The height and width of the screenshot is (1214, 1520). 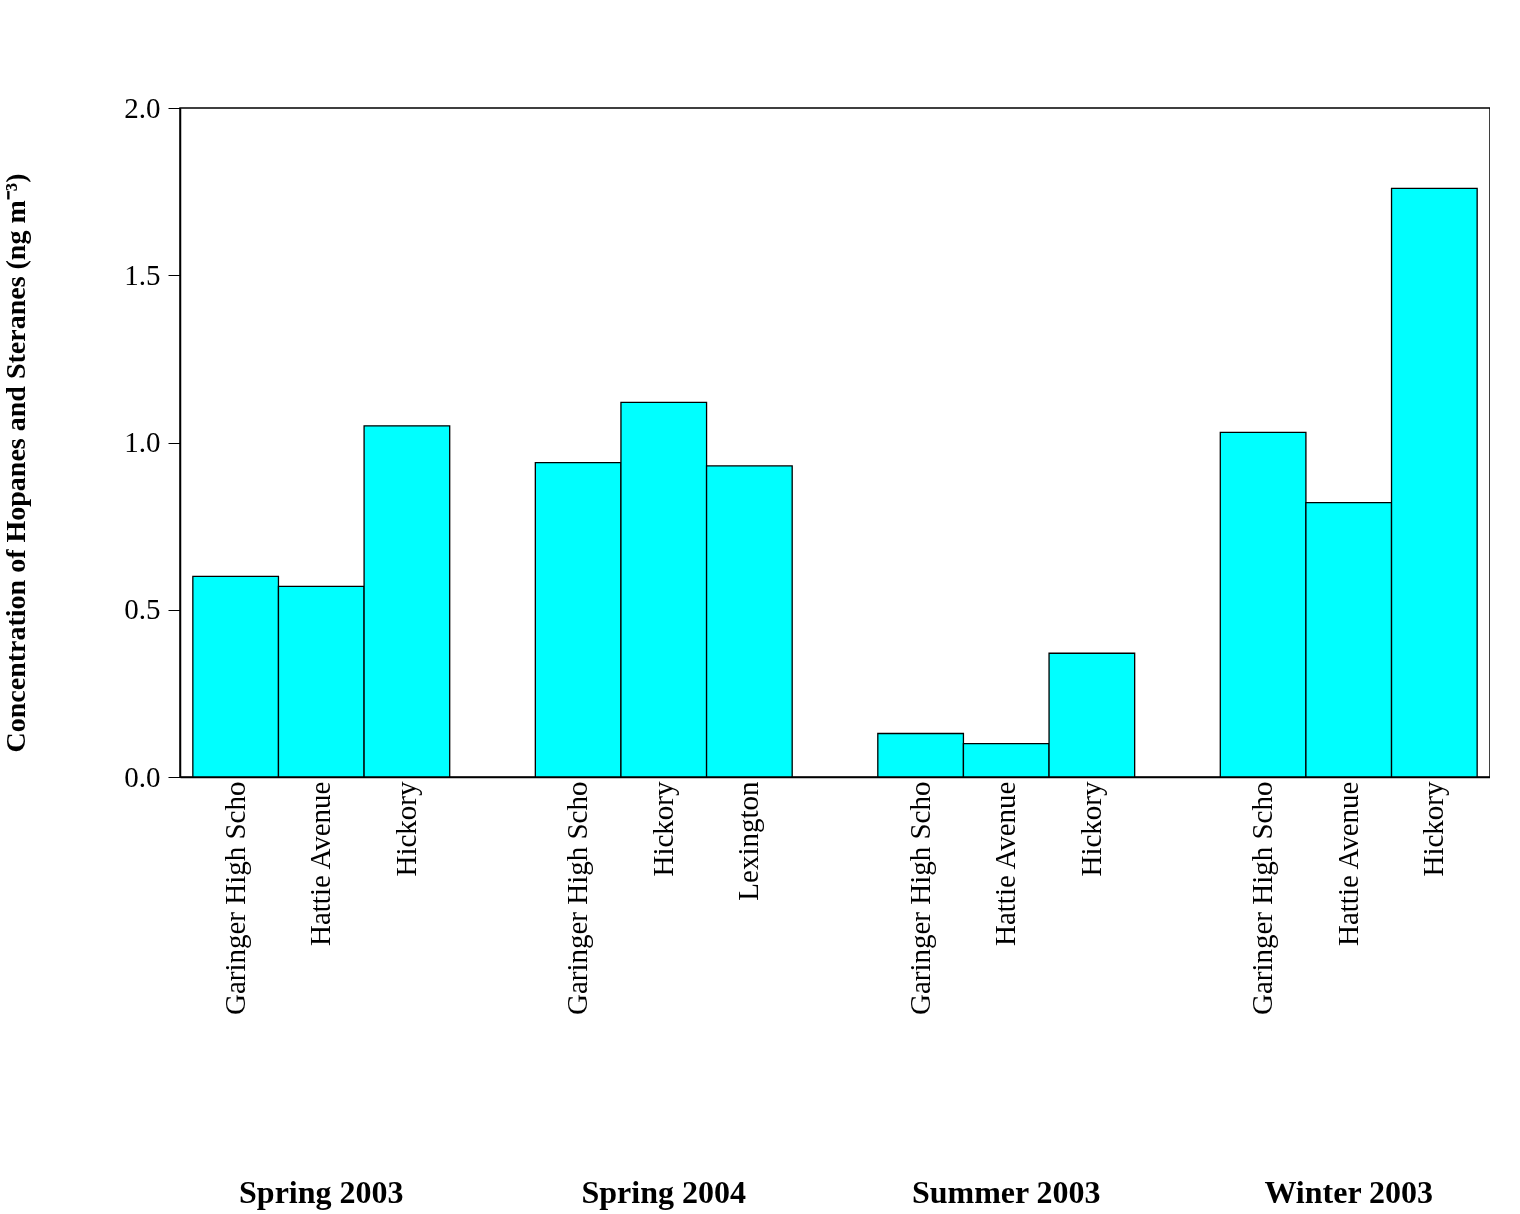 What do you see at coordinates (142, 776) in the screenshot?
I see `y-tick-label: 0.0` at bounding box center [142, 776].